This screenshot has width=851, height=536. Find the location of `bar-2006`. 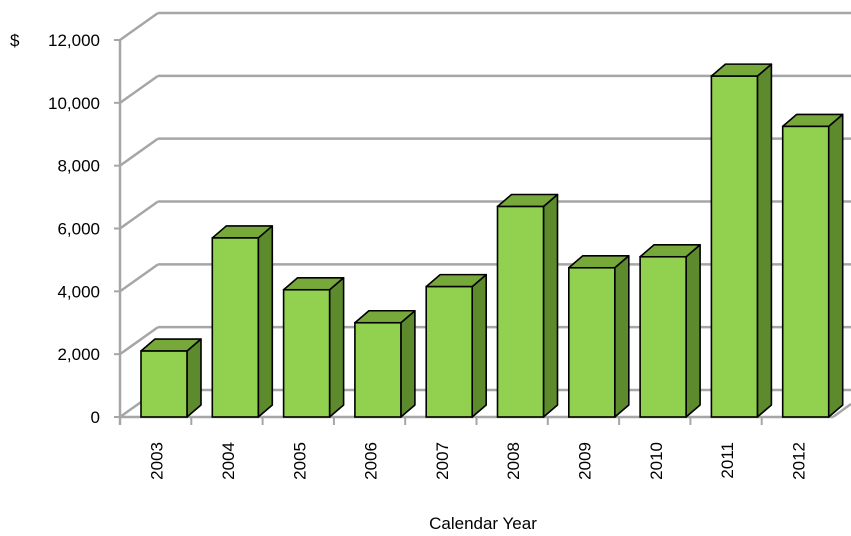

bar-2006 is located at coordinates (385, 363).